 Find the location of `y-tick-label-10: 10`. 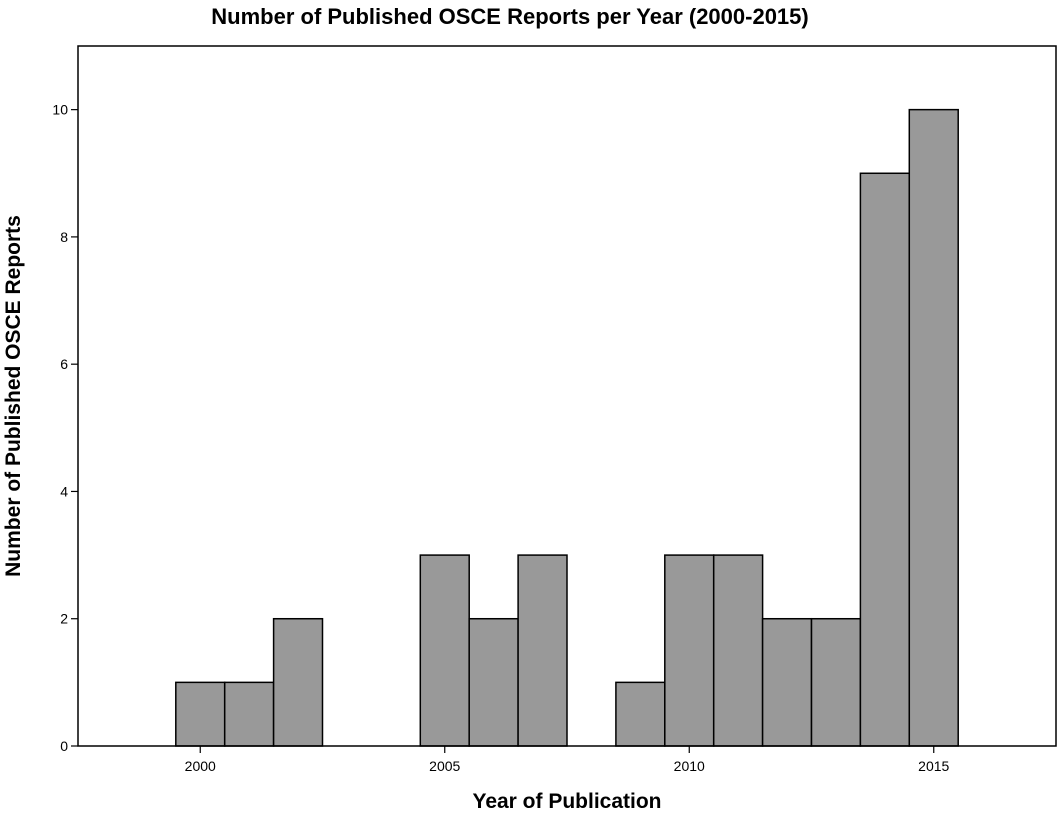

y-tick-label-10: 10 is located at coordinates (60, 110).